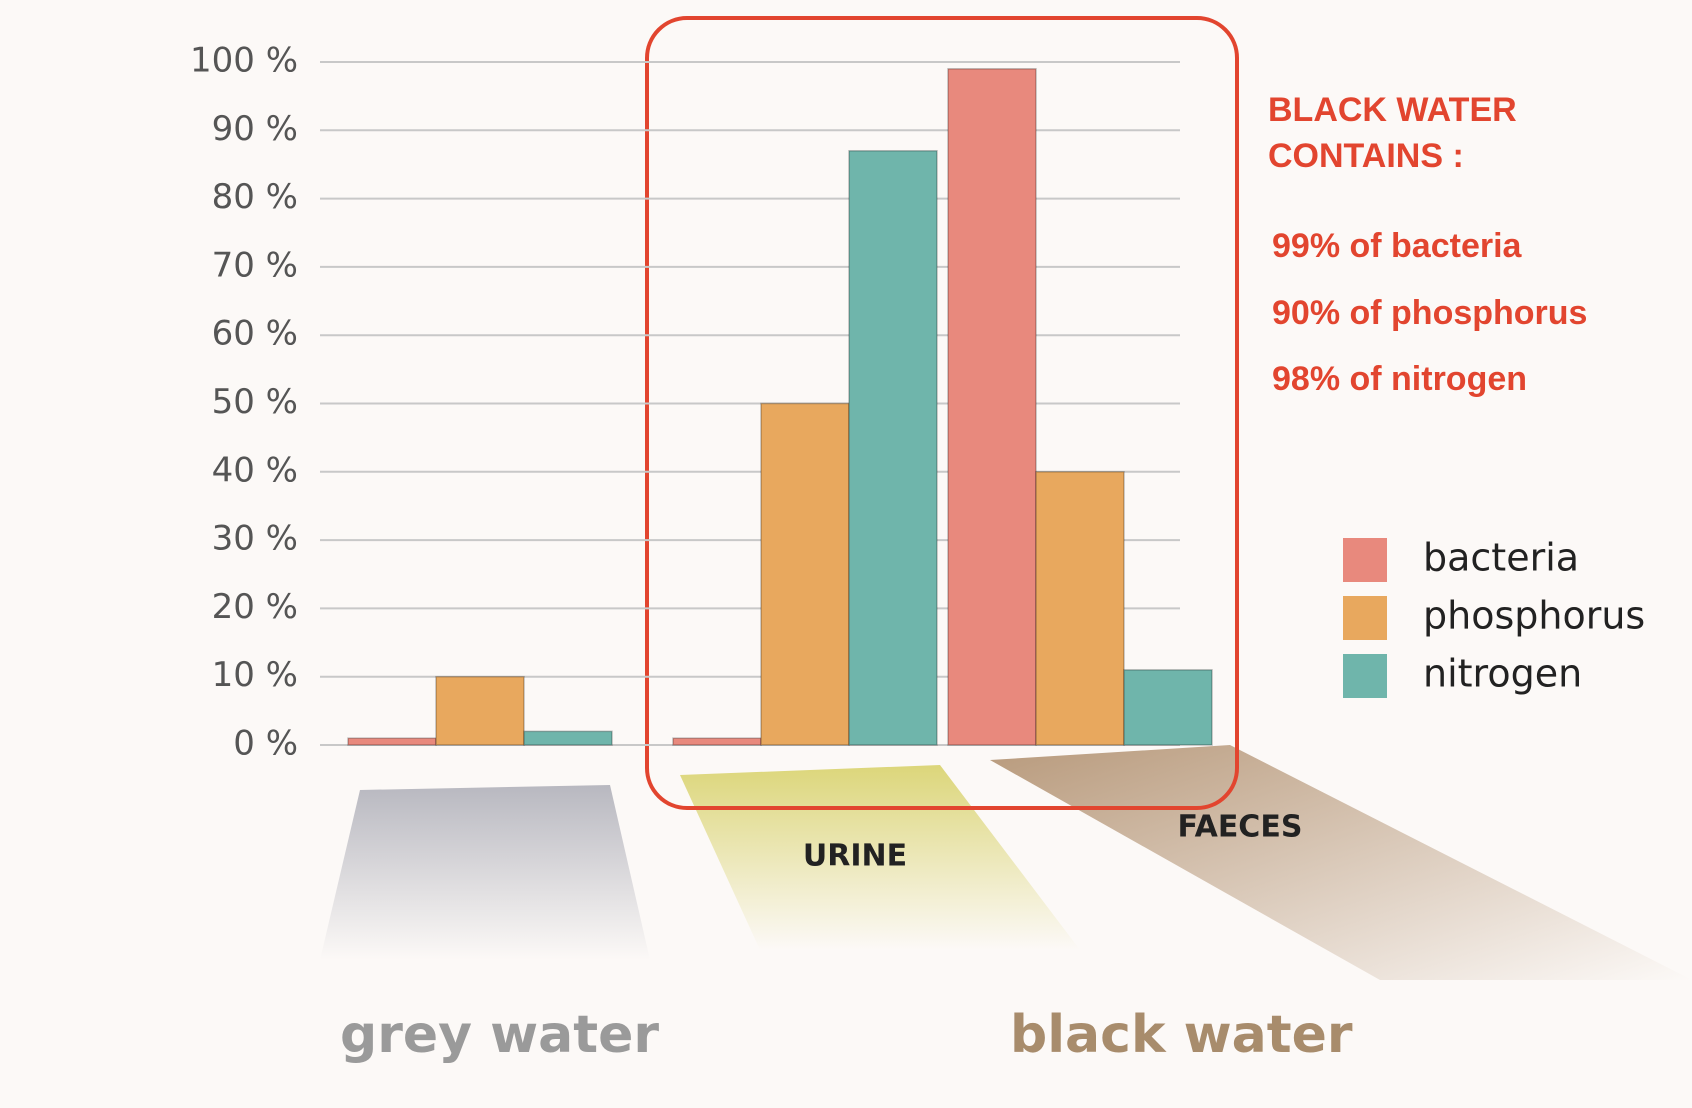 This screenshot has height=1108, width=1692. What do you see at coordinates (1181, 1035) in the screenshot?
I see `area-label: black water` at bounding box center [1181, 1035].